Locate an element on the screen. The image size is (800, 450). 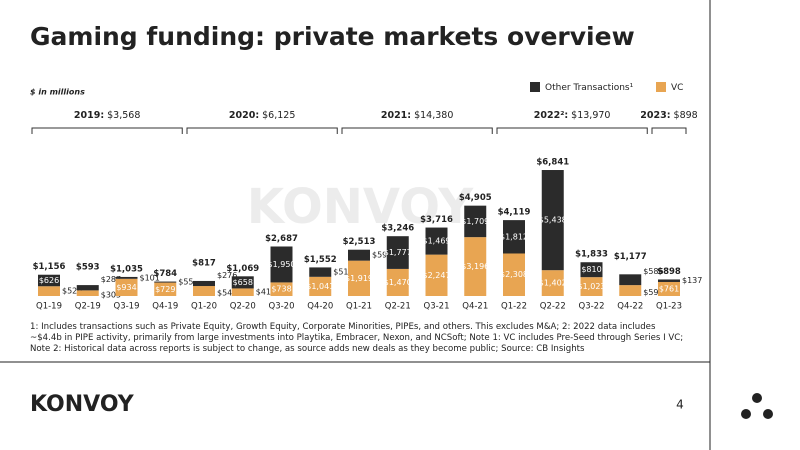
x-tick-label: Q1-22 is located at coordinates (514, 307).